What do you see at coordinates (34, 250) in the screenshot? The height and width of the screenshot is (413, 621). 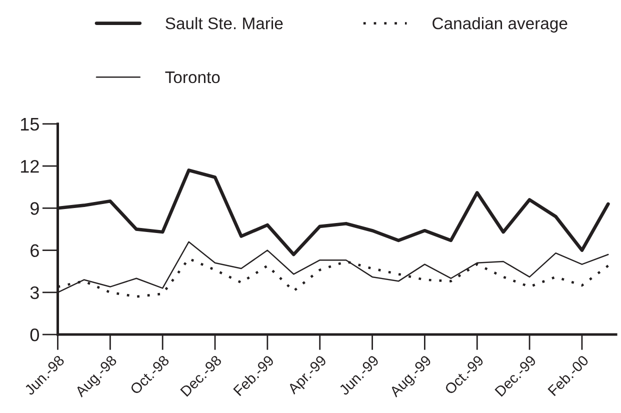 I see `y-tick-label: 6` at bounding box center [34, 250].